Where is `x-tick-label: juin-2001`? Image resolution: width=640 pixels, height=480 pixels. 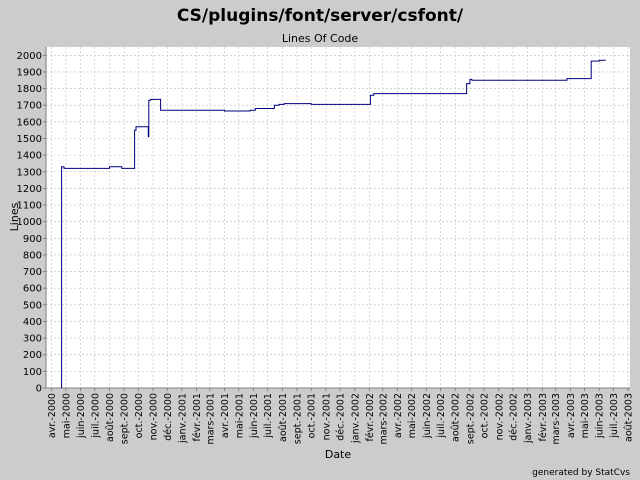 x-tick-label: juin-2001 is located at coordinates (254, 416).